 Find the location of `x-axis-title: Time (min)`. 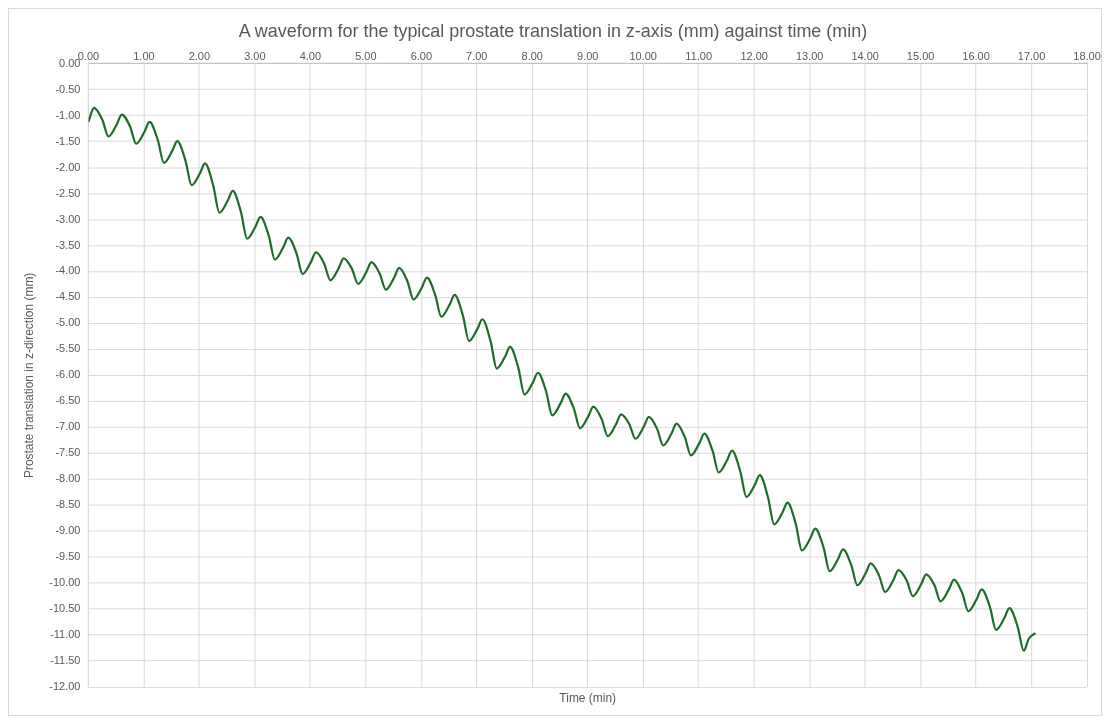

x-axis-title: Time (min) is located at coordinates (588, 698).